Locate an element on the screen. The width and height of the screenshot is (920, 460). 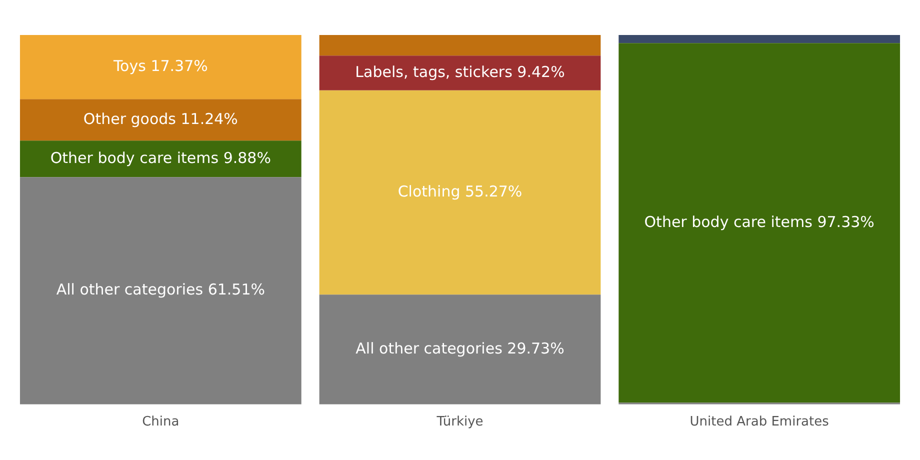
series-label: Clothing is located at coordinates (429, 191).